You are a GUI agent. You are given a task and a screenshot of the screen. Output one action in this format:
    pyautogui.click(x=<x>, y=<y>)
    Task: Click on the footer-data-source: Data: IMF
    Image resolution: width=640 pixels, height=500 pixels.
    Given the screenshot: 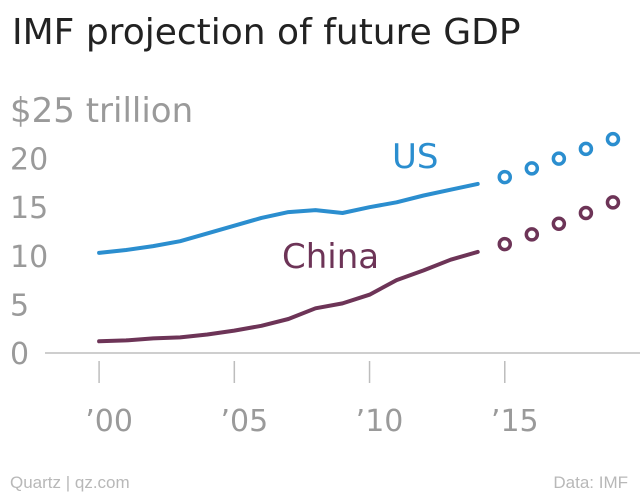 What is the action you would take?
    pyautogui.click(x=590, y=482)
    